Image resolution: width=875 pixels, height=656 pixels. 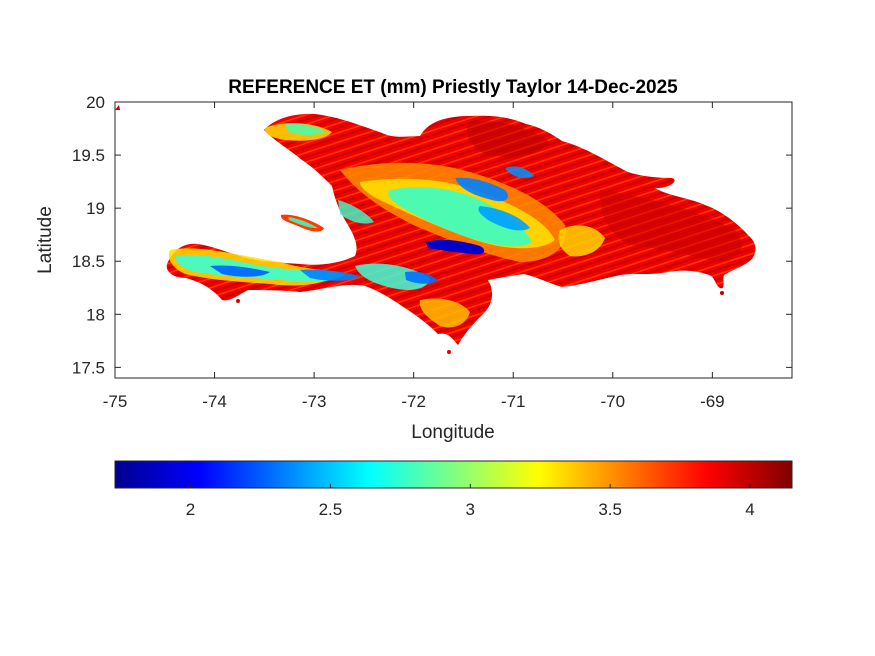 What do you see at coordinates (88, 155) in the screenshot?
I see `y-tick-label: 19.5` at bounding box center [88, 155].